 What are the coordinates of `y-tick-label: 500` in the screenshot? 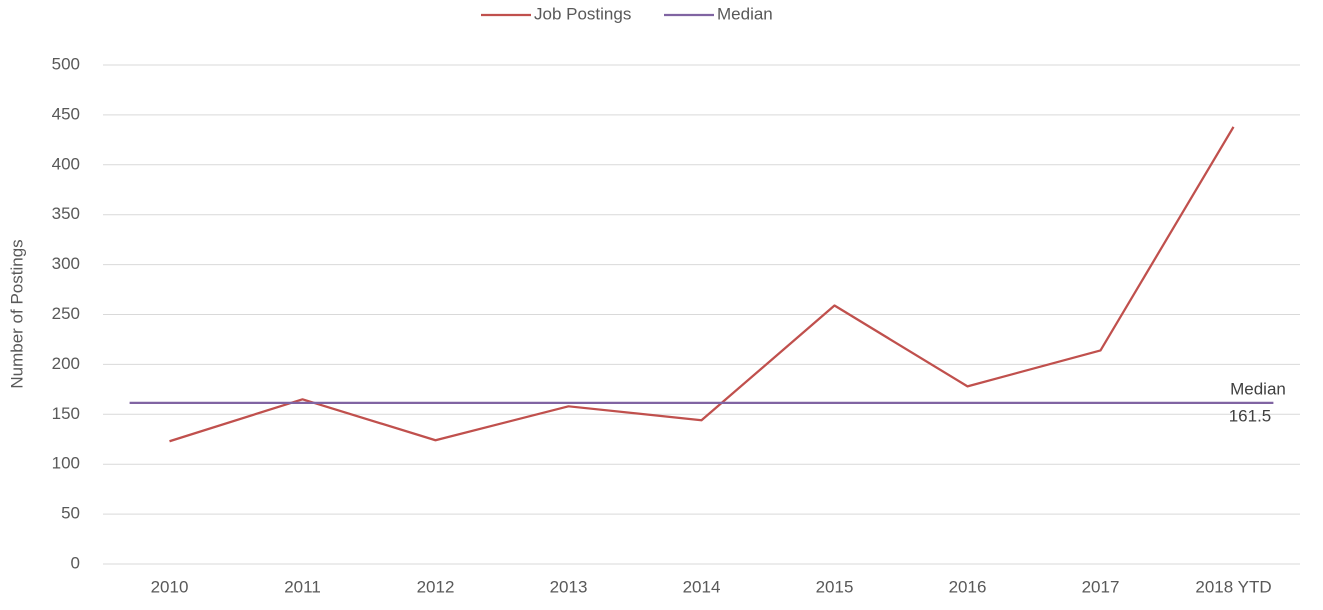 It's located at (66, 63).